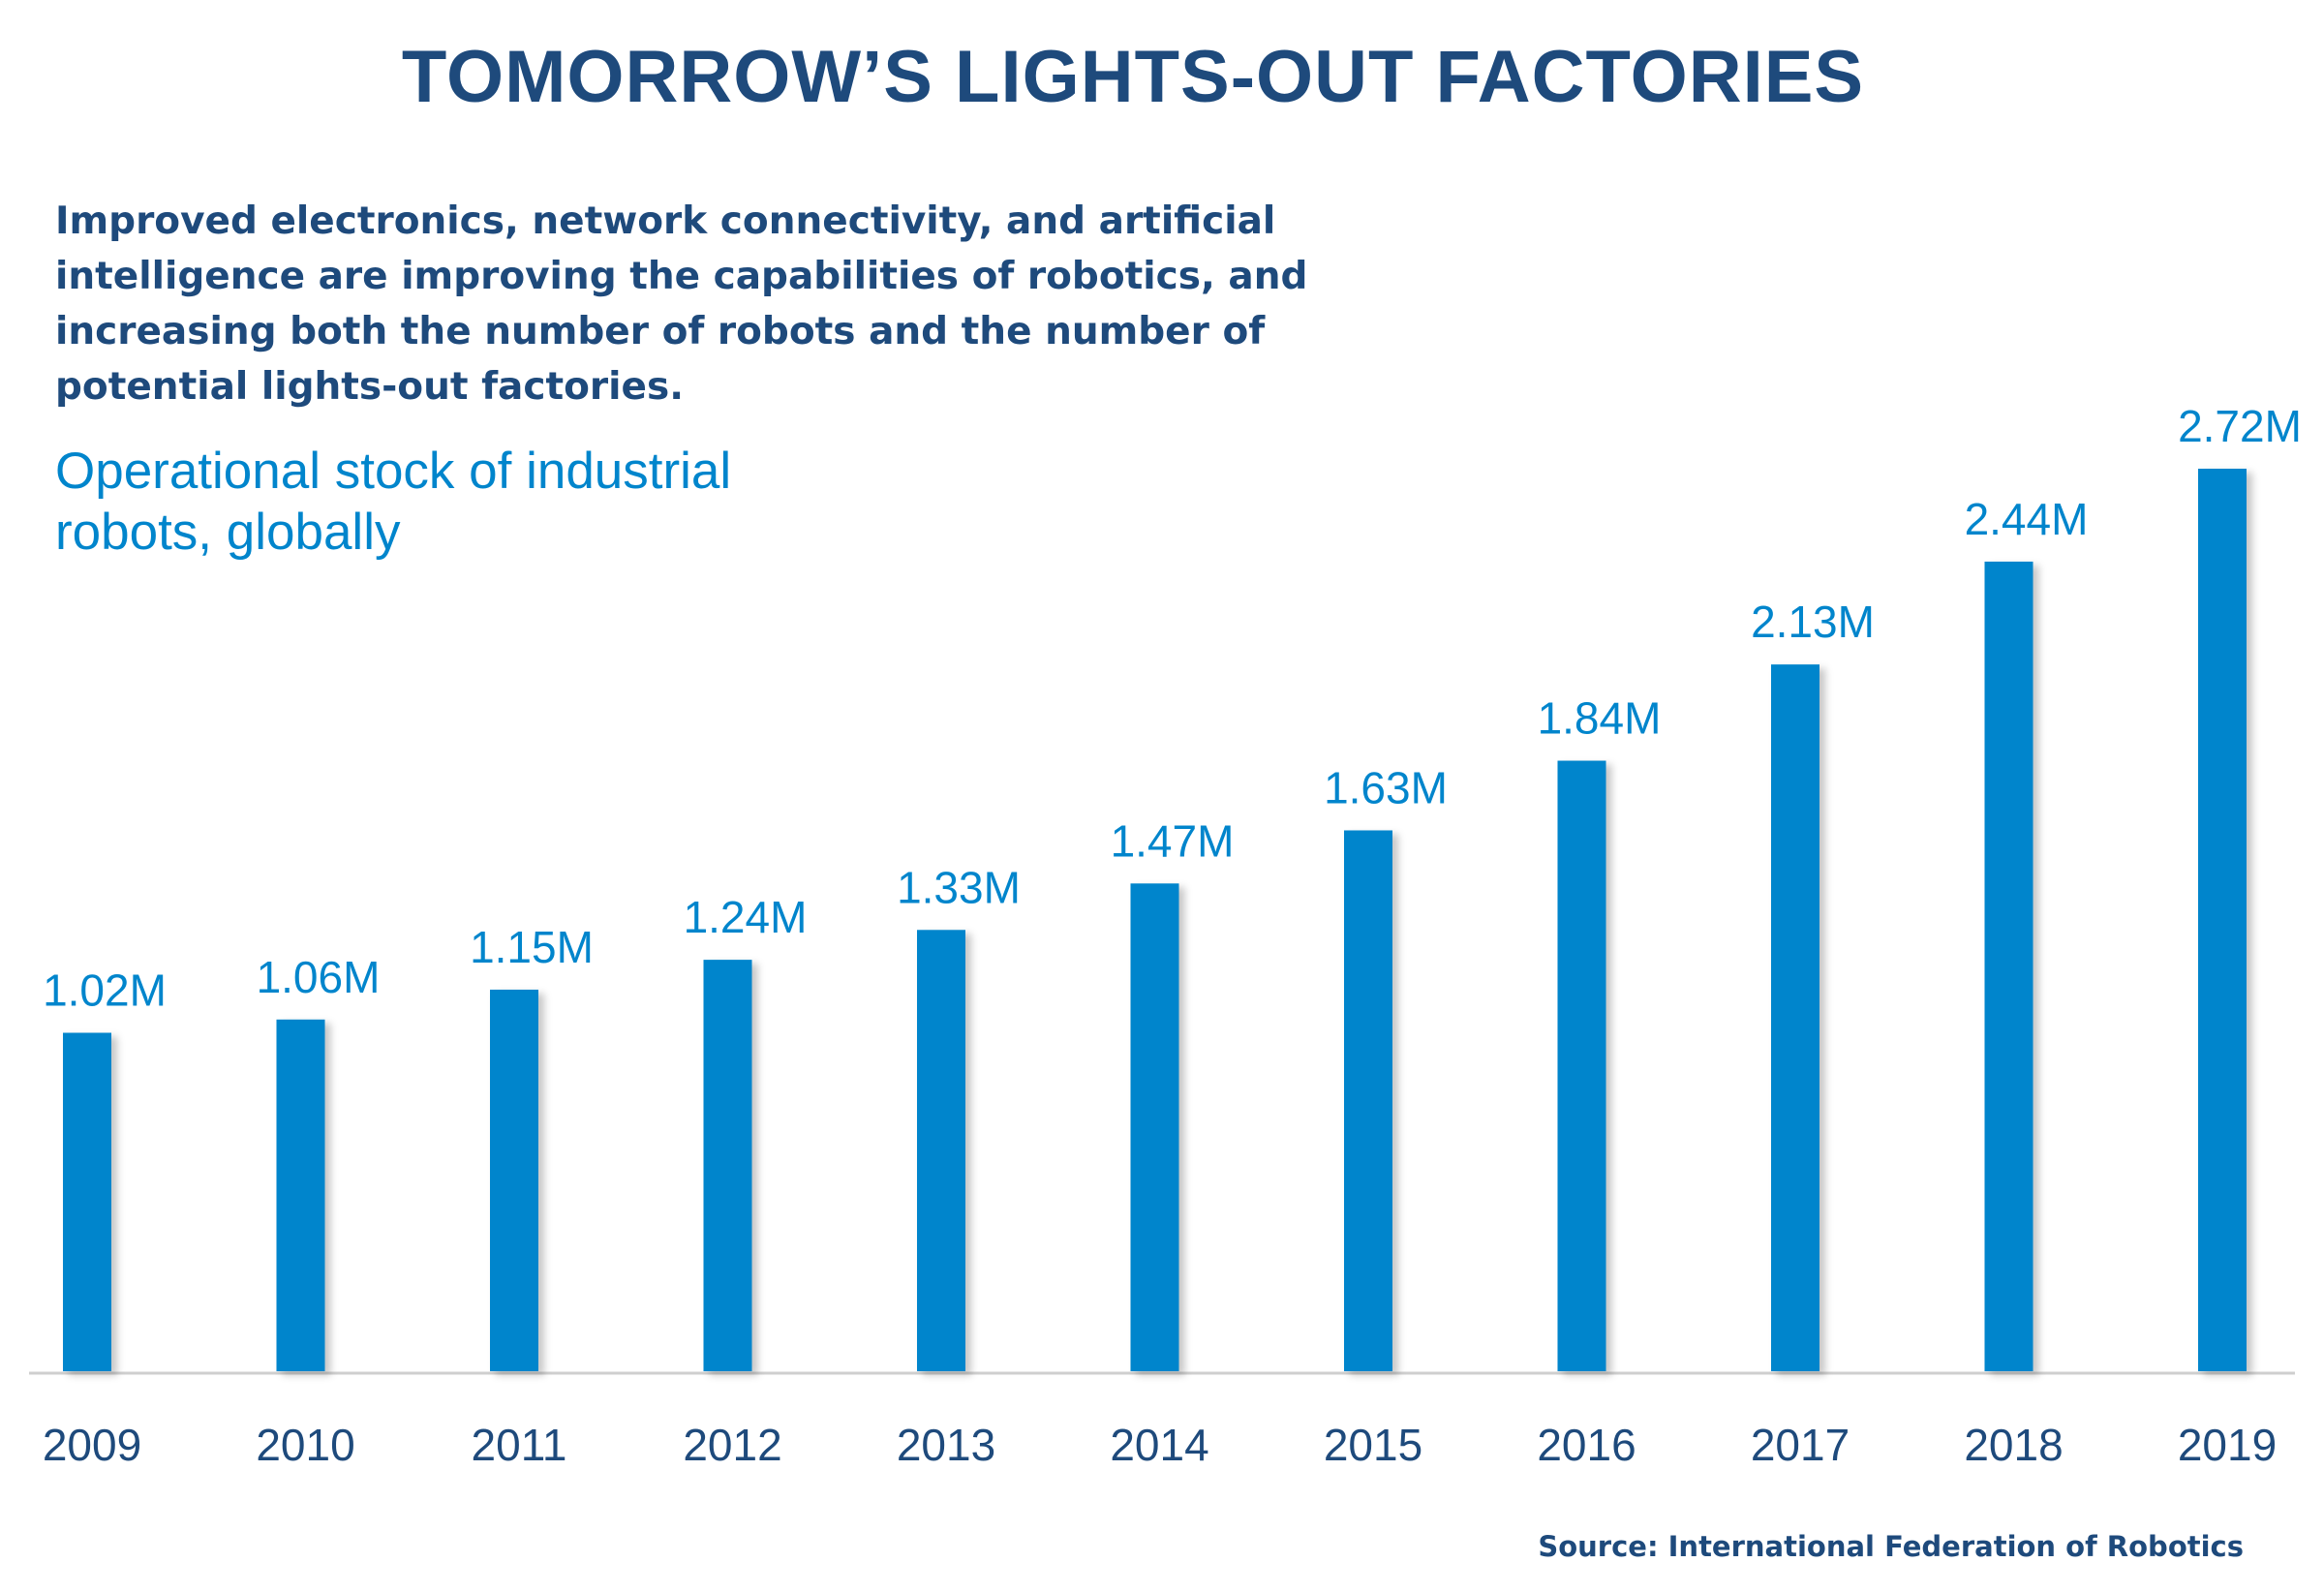 This screenshot has height=1593, width=2324. Describe the element at coordinates (2009, 966) in the screenshot. I see `bar-2018` at that location.